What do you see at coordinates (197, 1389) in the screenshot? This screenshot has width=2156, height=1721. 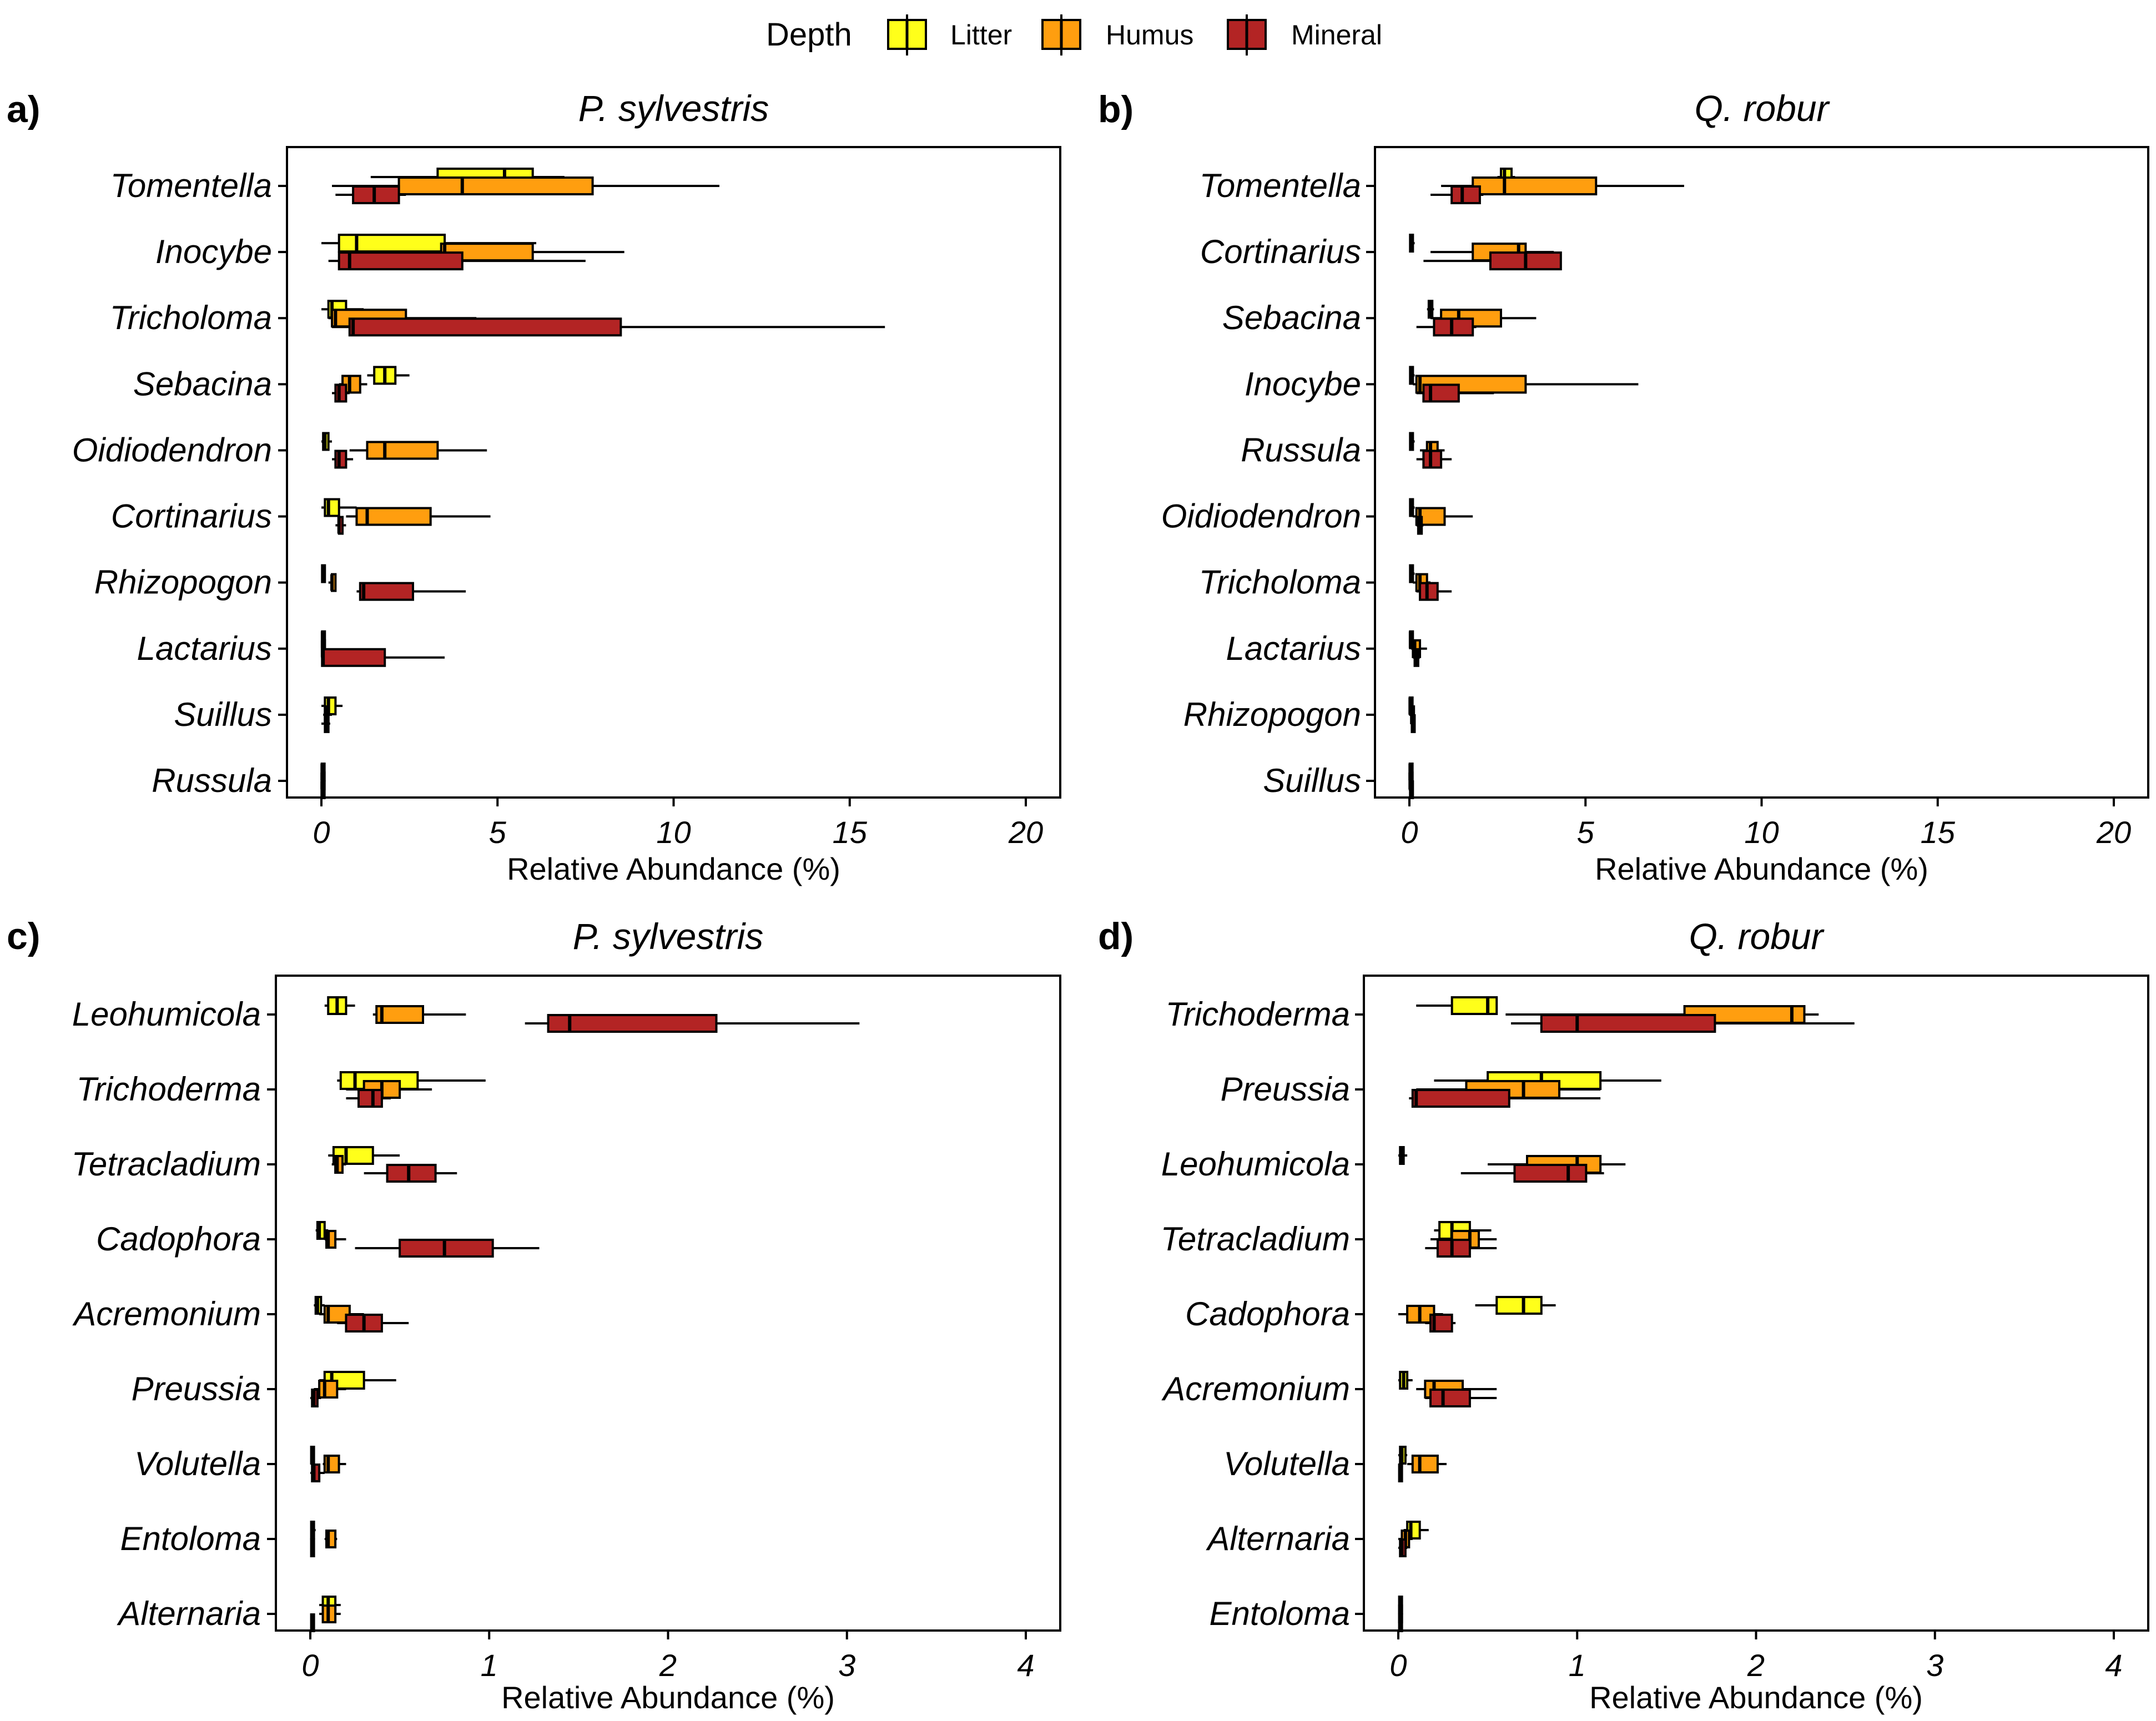 I see `panel-c-category-preussia: Preussia` at bounding box center [197, 1389].